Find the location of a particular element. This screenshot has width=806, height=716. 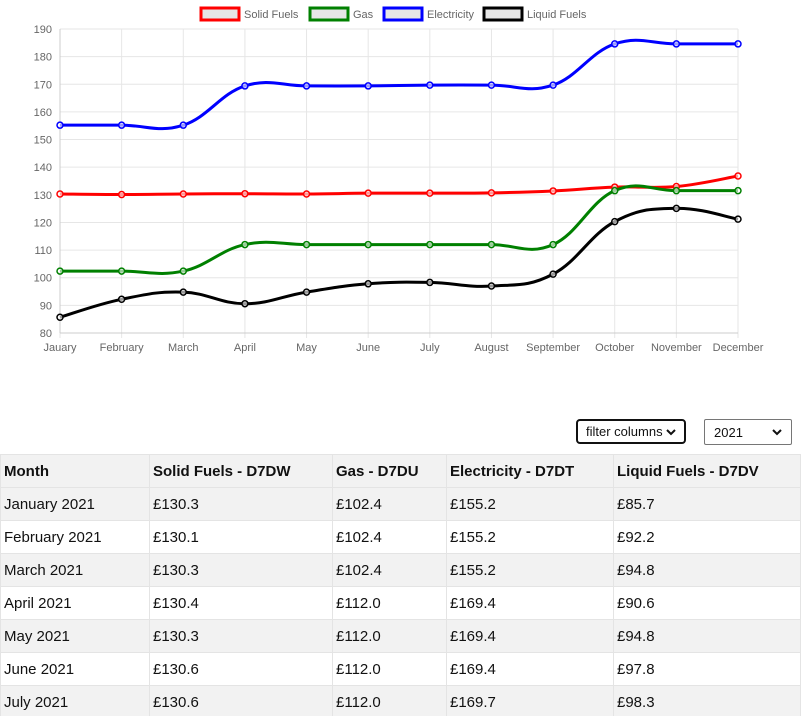

month-cell: April 2021 is located at coordinates (75, 603).